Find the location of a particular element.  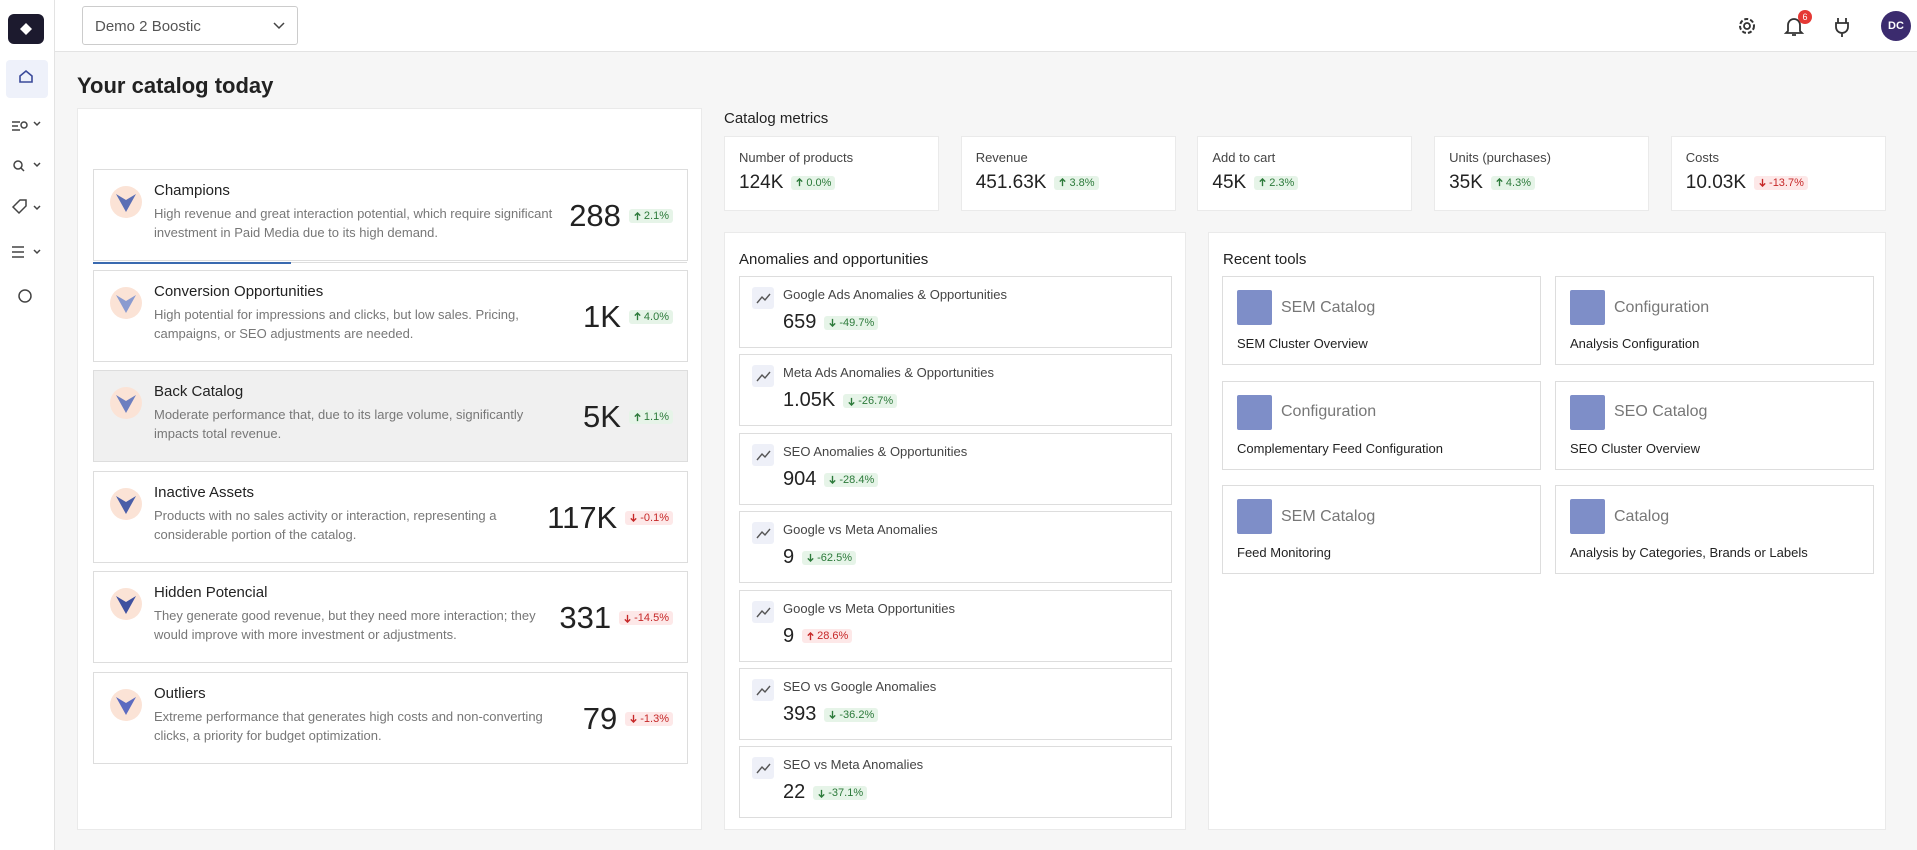

change-badge: -37.1% is located at coordinates (840, 793).